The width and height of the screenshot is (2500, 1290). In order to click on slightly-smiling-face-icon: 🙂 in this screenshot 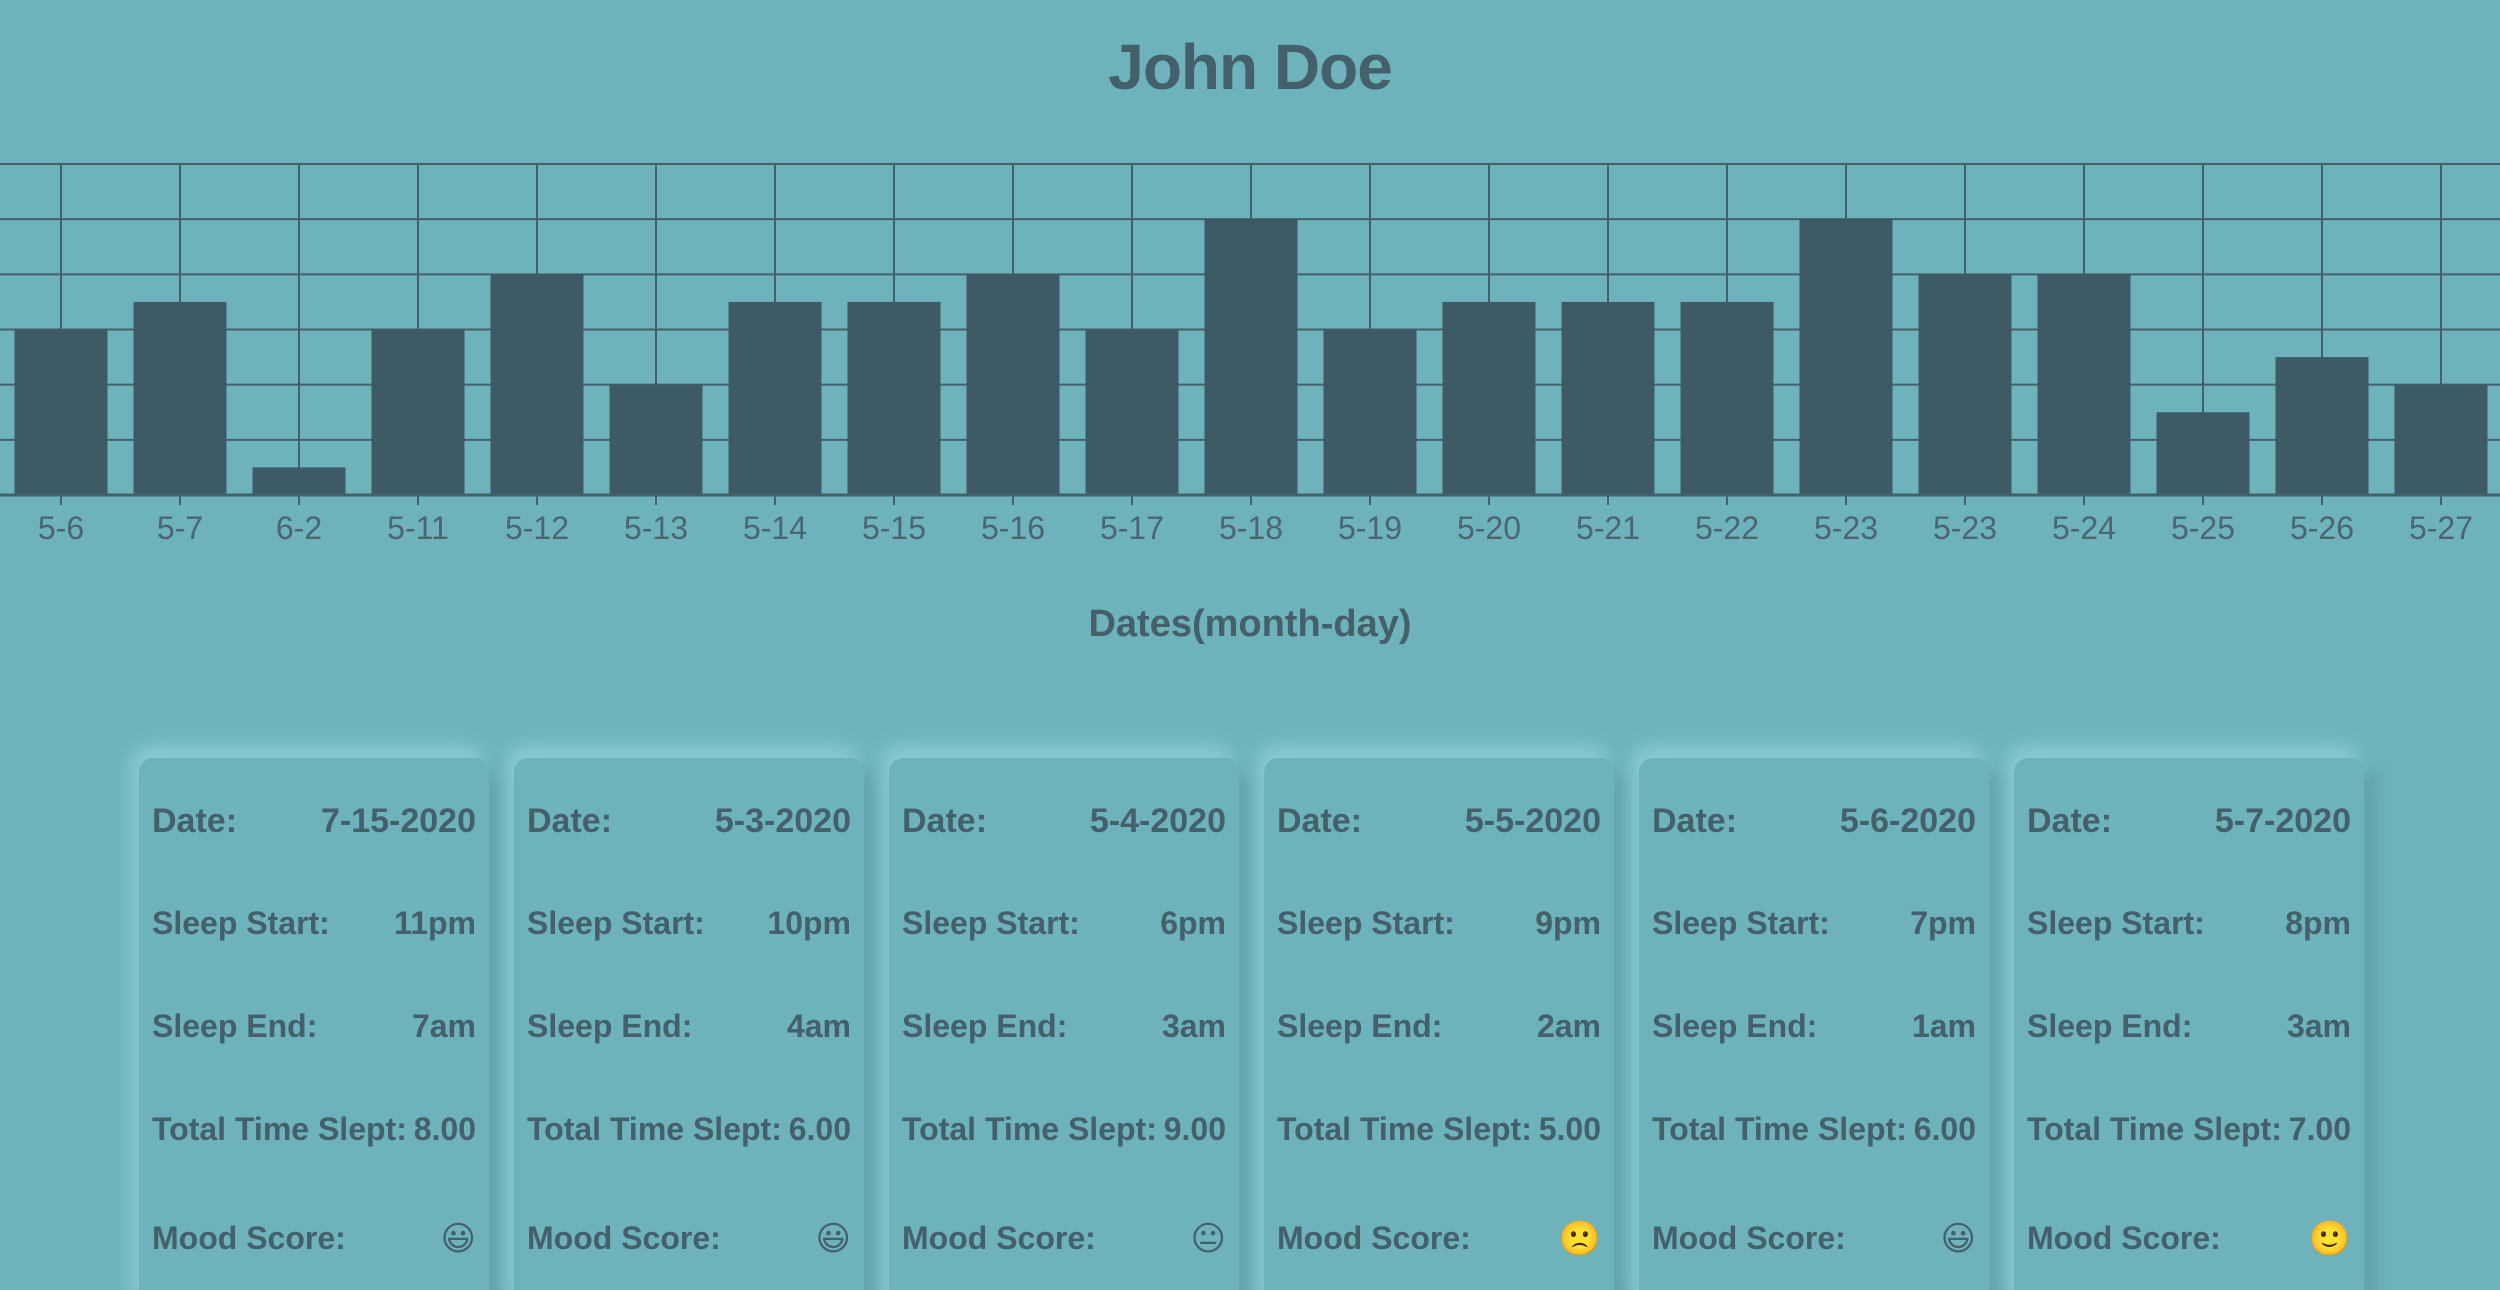, I will do `click(2329, 1238)`.